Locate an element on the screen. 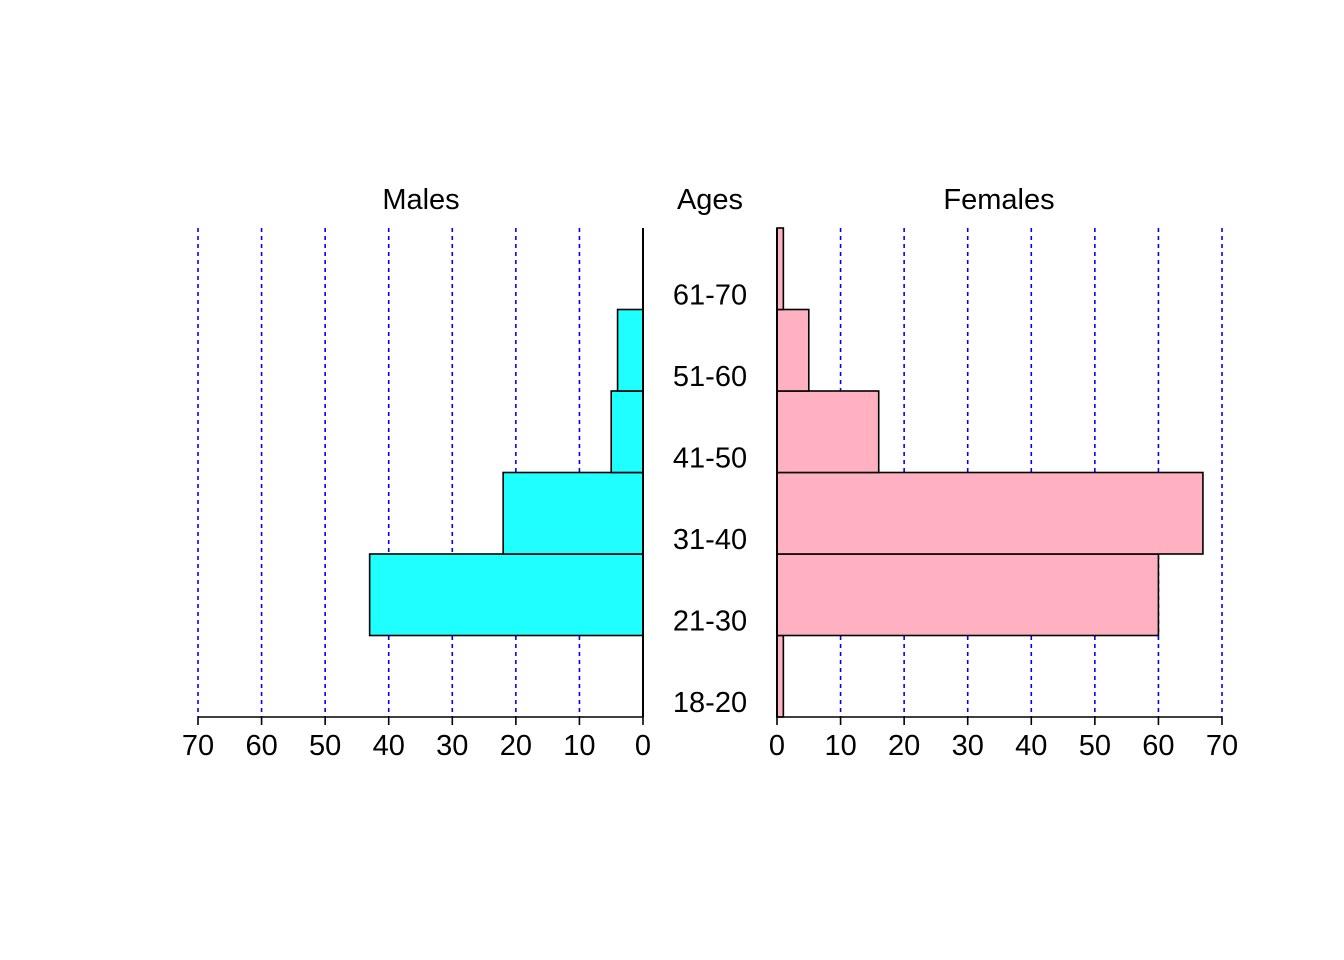 The image size is (1344, 960). age-label-41-50: 41-50 is located at coordinates (710, 459).